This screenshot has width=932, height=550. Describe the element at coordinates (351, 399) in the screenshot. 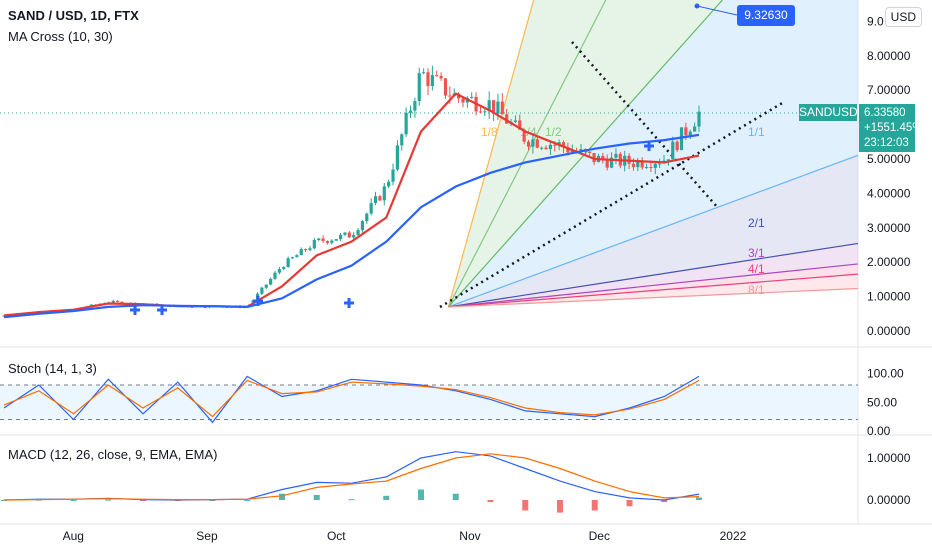

I see `stoch-k-line` at that location.